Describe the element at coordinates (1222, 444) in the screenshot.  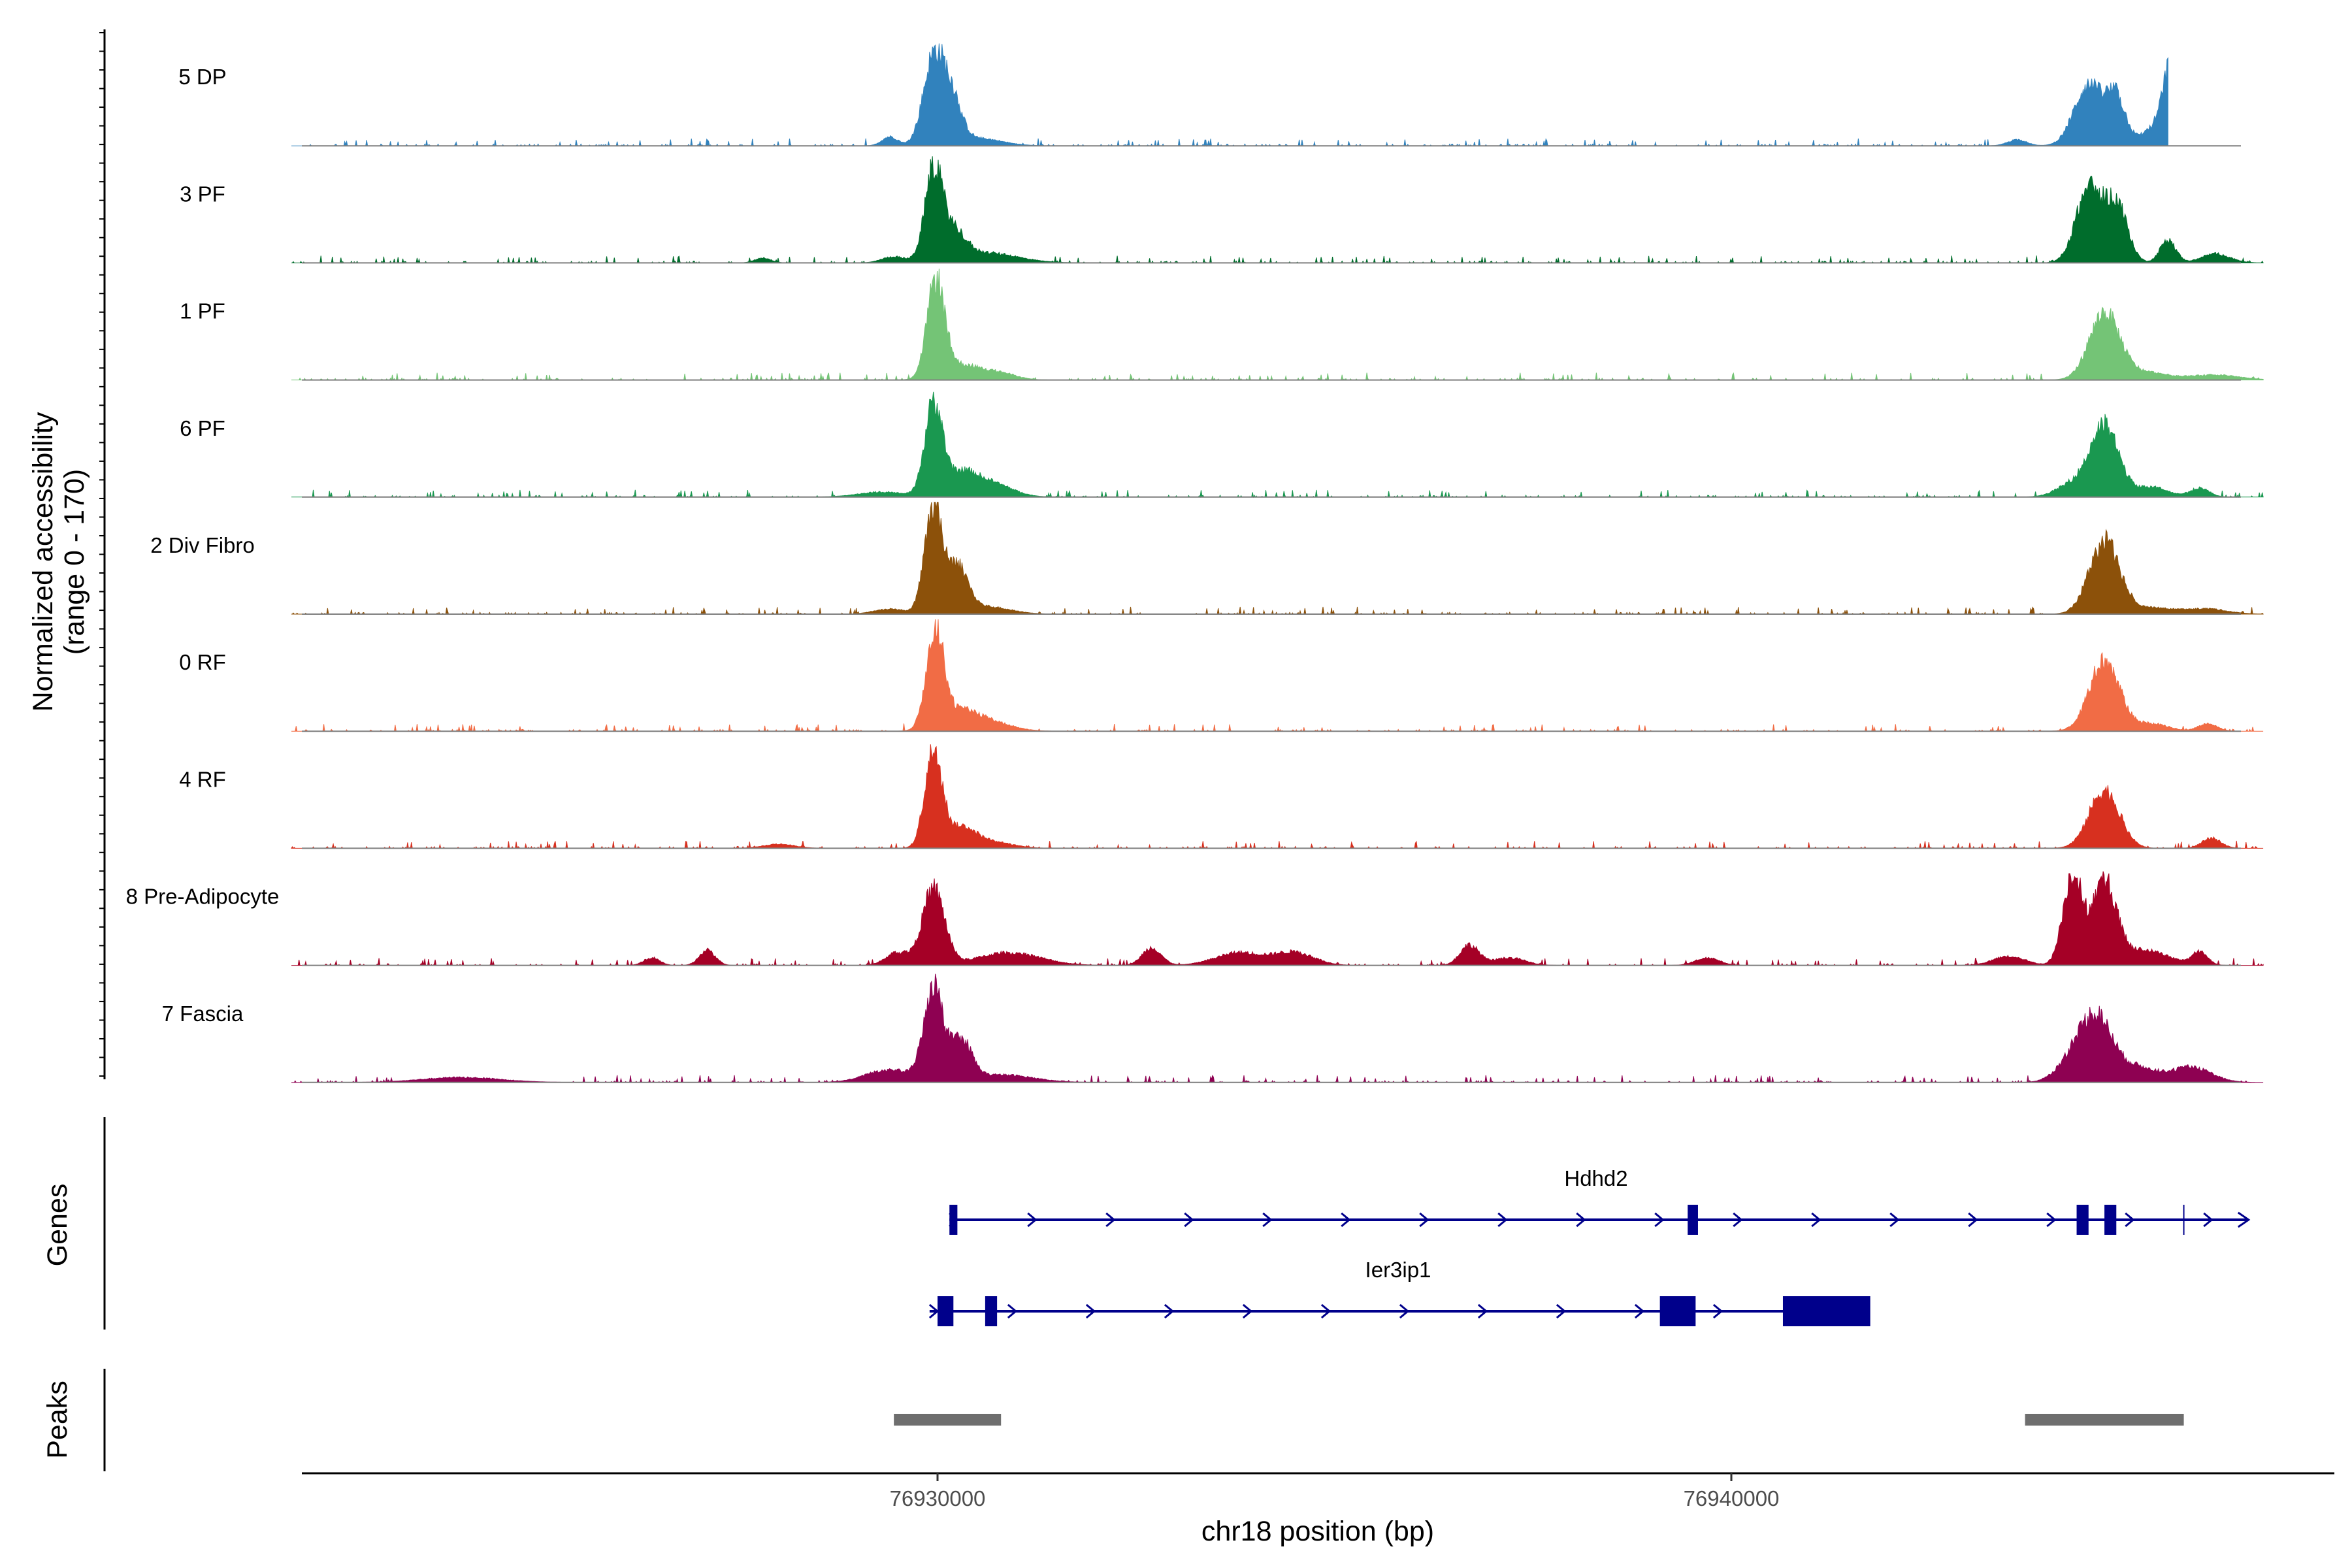
I see `track-6-pf: 6 PF` at that location.